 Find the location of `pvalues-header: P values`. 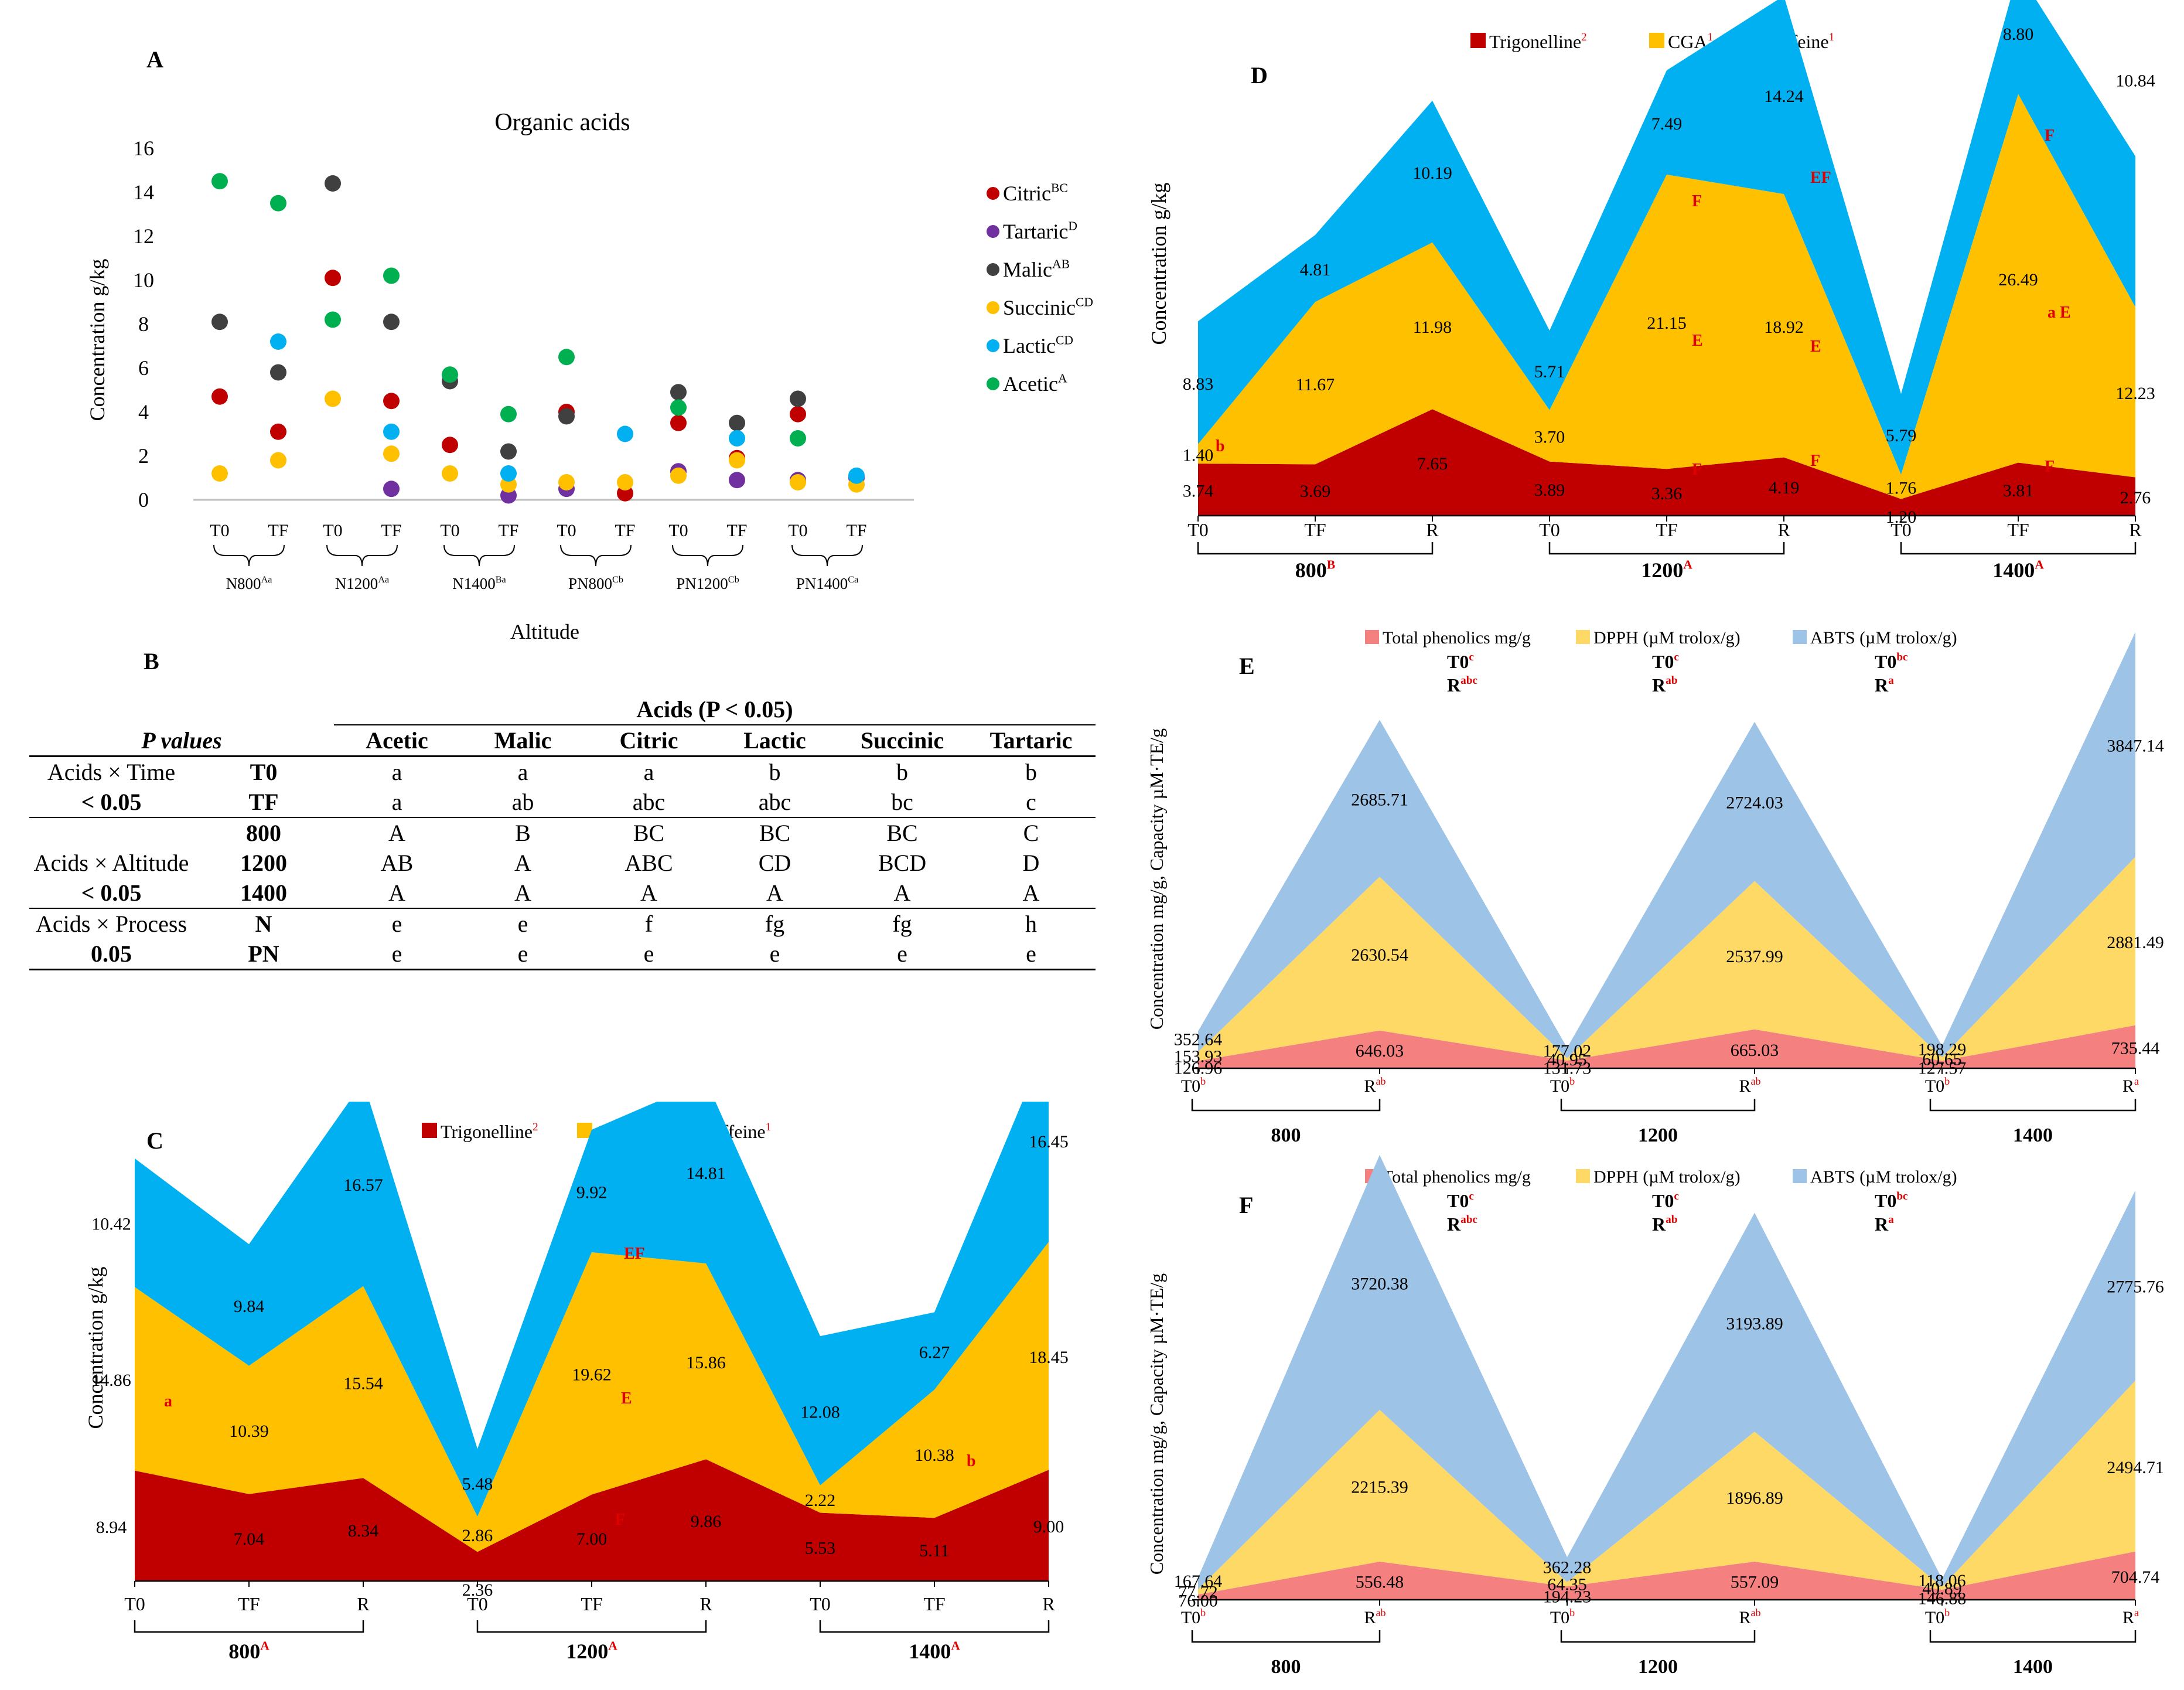

pvalues-header: P values is located at coordinates (181, 740).